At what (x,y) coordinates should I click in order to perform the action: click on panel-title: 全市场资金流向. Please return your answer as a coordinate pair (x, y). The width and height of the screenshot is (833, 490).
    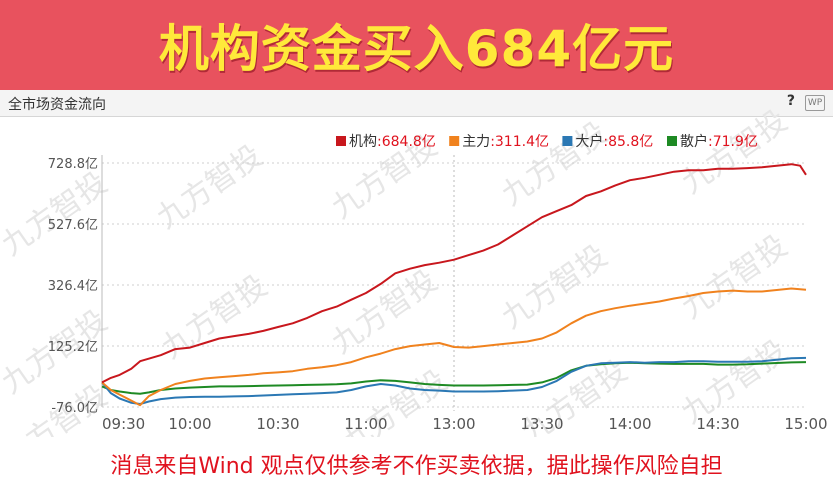
    Looking at the image, I should click on (57, 105).